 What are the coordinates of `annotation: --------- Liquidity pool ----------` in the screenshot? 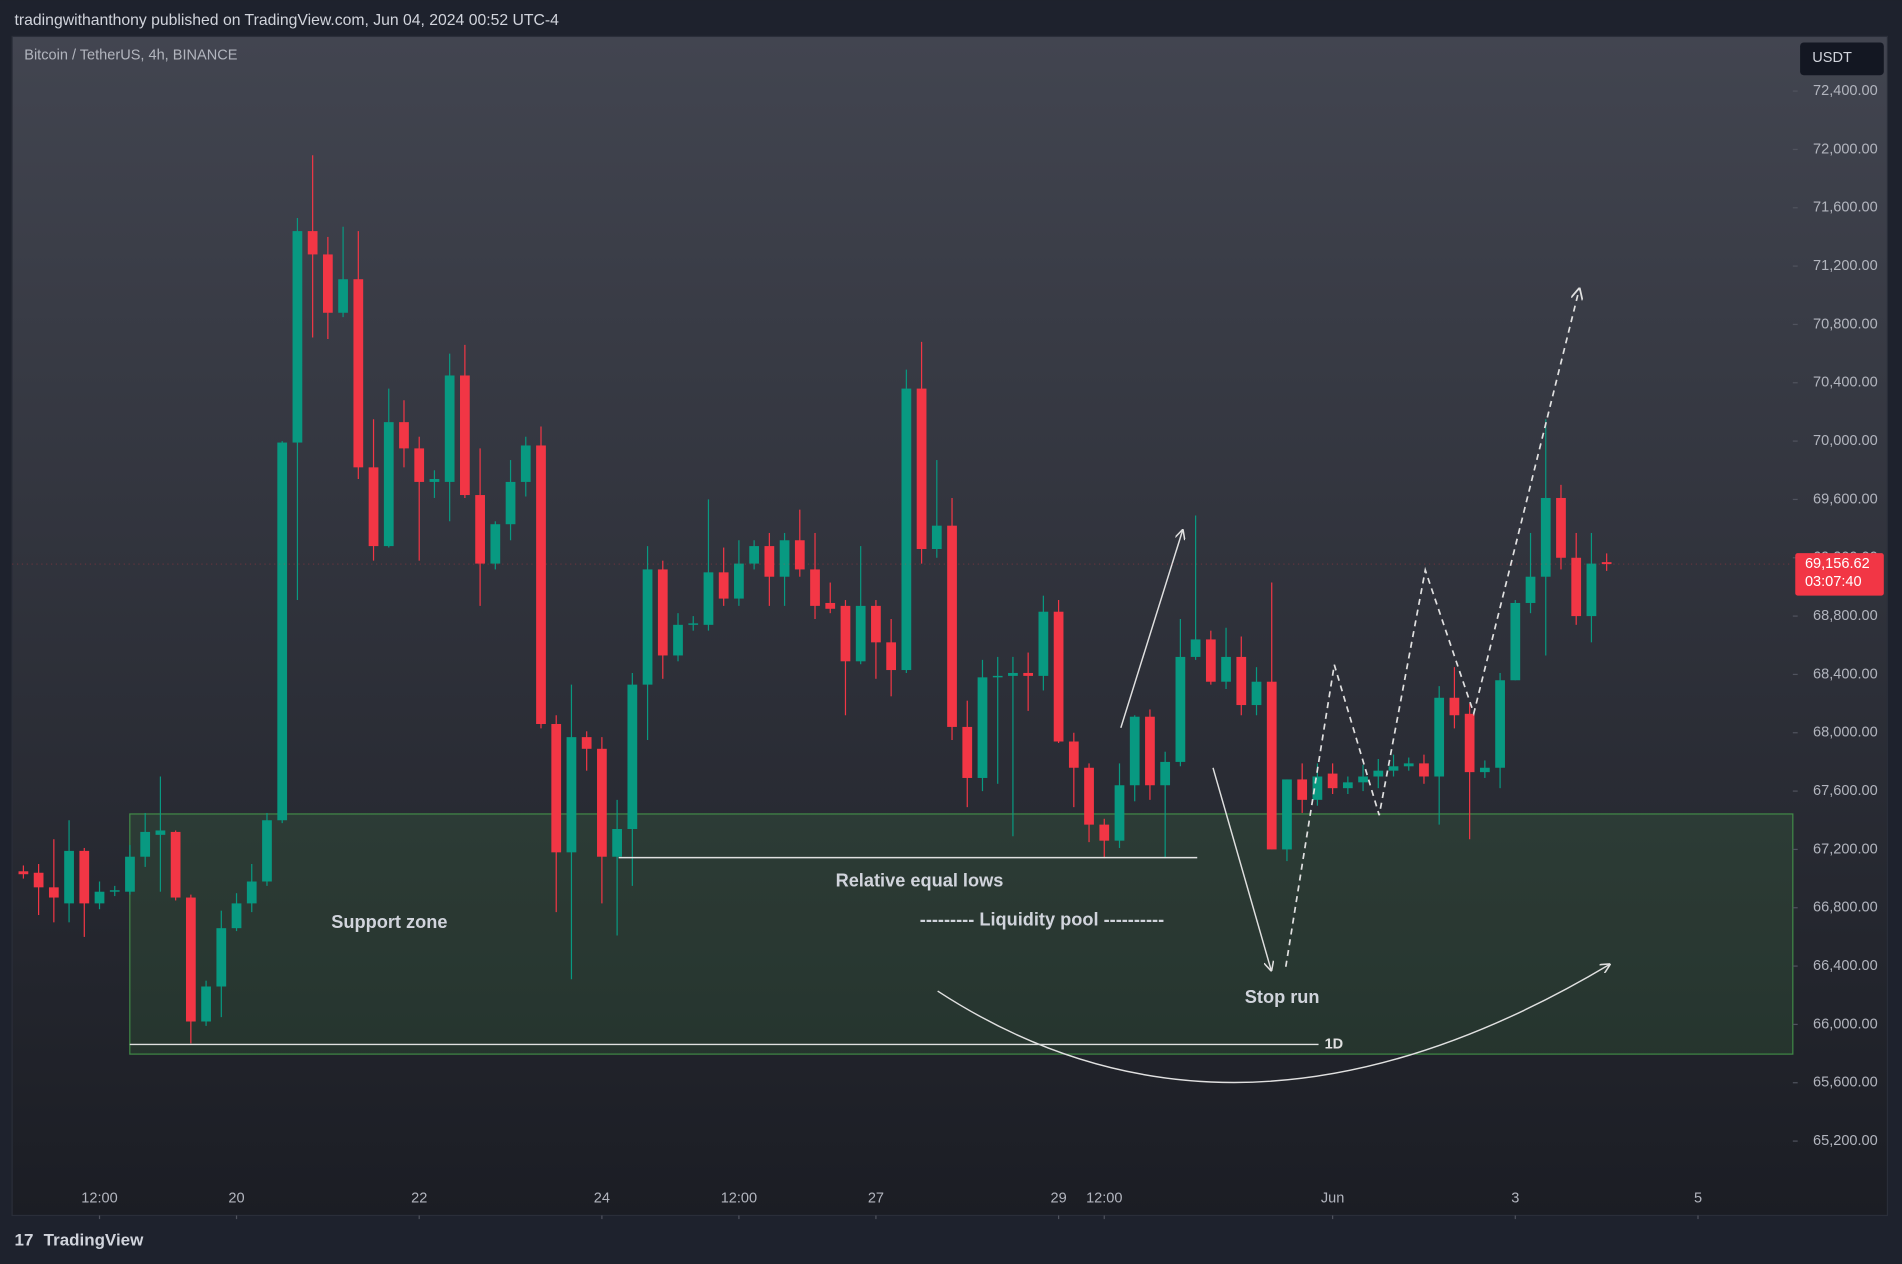 It's located at (1042, 920).